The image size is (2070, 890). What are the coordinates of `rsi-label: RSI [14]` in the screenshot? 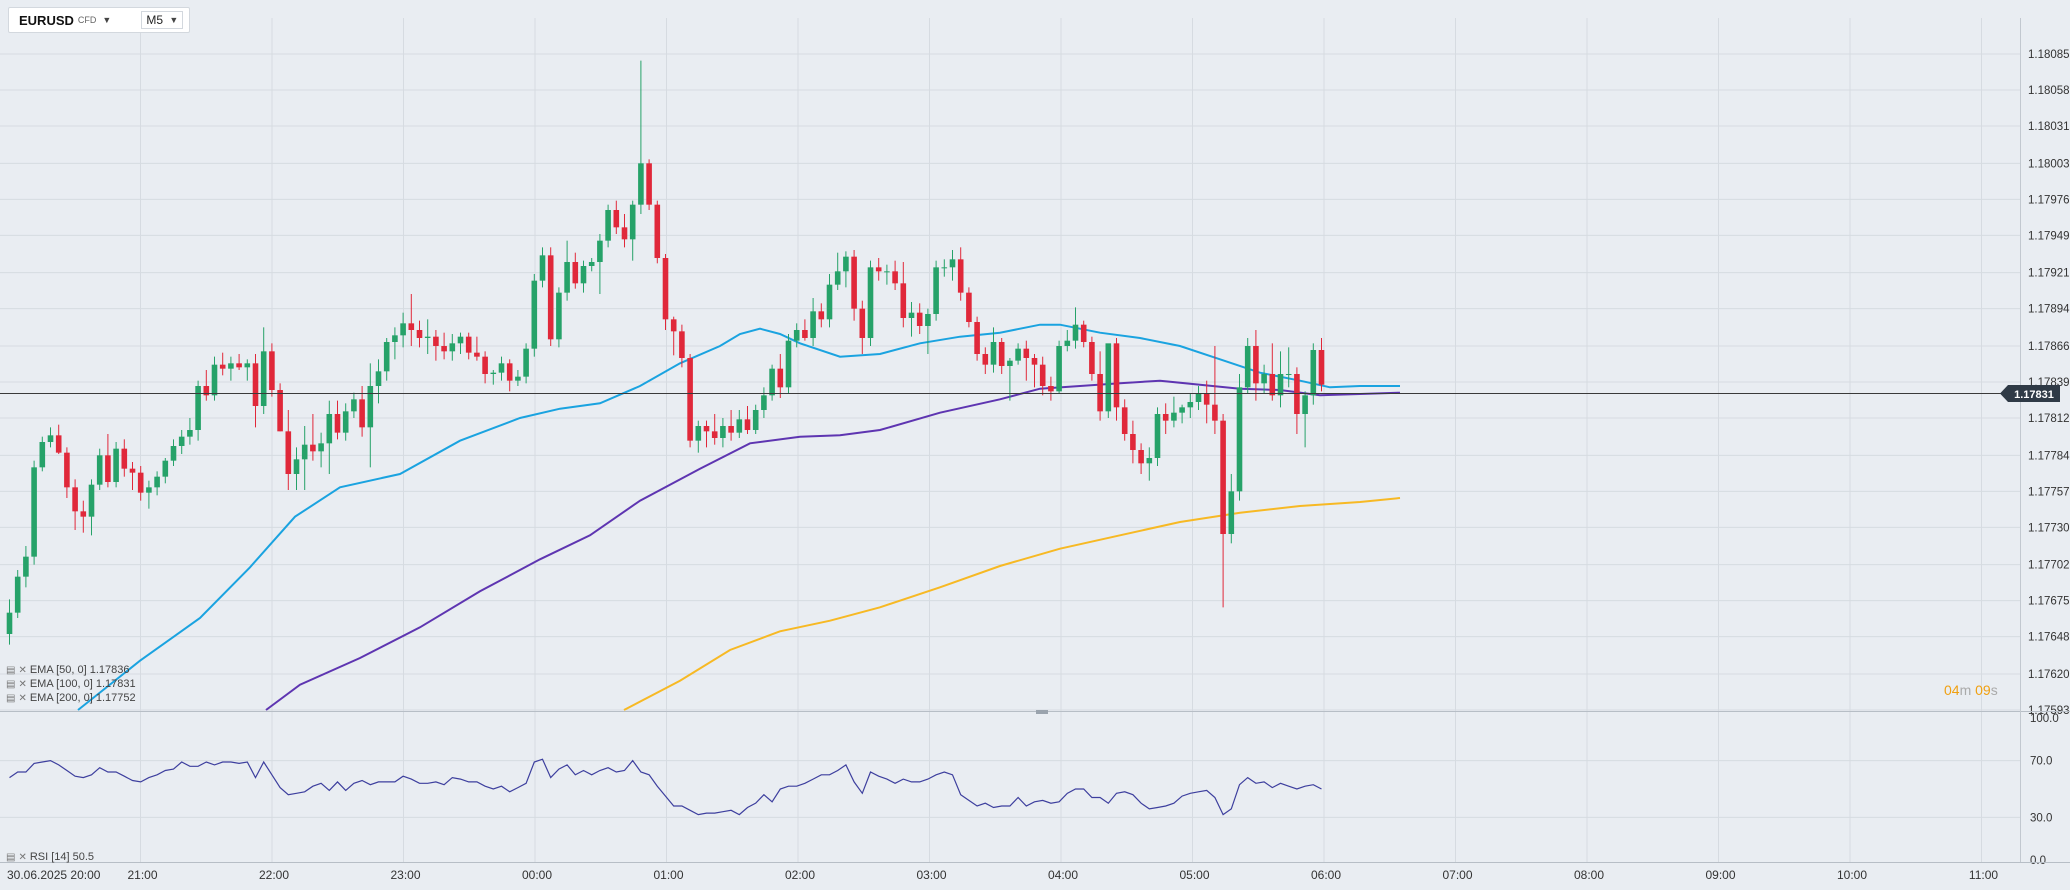 It's located at (49, 857).